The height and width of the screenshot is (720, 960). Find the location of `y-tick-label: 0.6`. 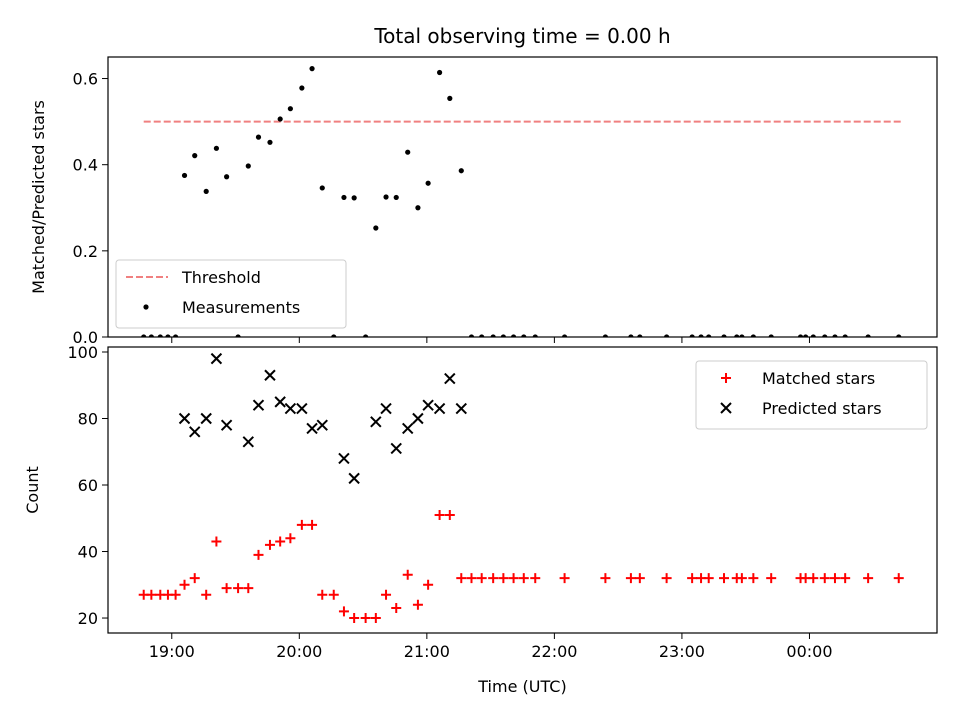

y-tick-label: 0.6 is located at coordinates (85, 79).